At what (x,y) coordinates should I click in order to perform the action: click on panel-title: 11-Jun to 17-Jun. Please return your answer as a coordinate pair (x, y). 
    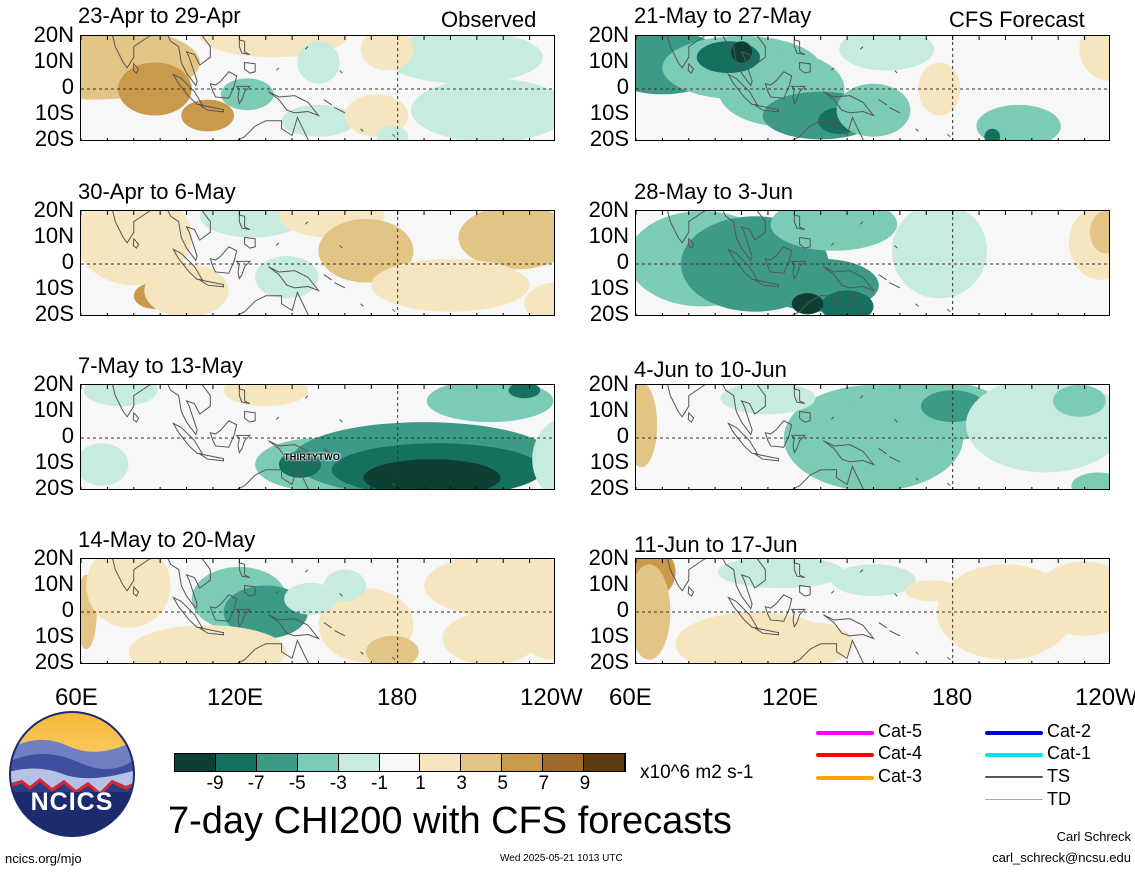
    Looking at the image, I should click on (716, 544).